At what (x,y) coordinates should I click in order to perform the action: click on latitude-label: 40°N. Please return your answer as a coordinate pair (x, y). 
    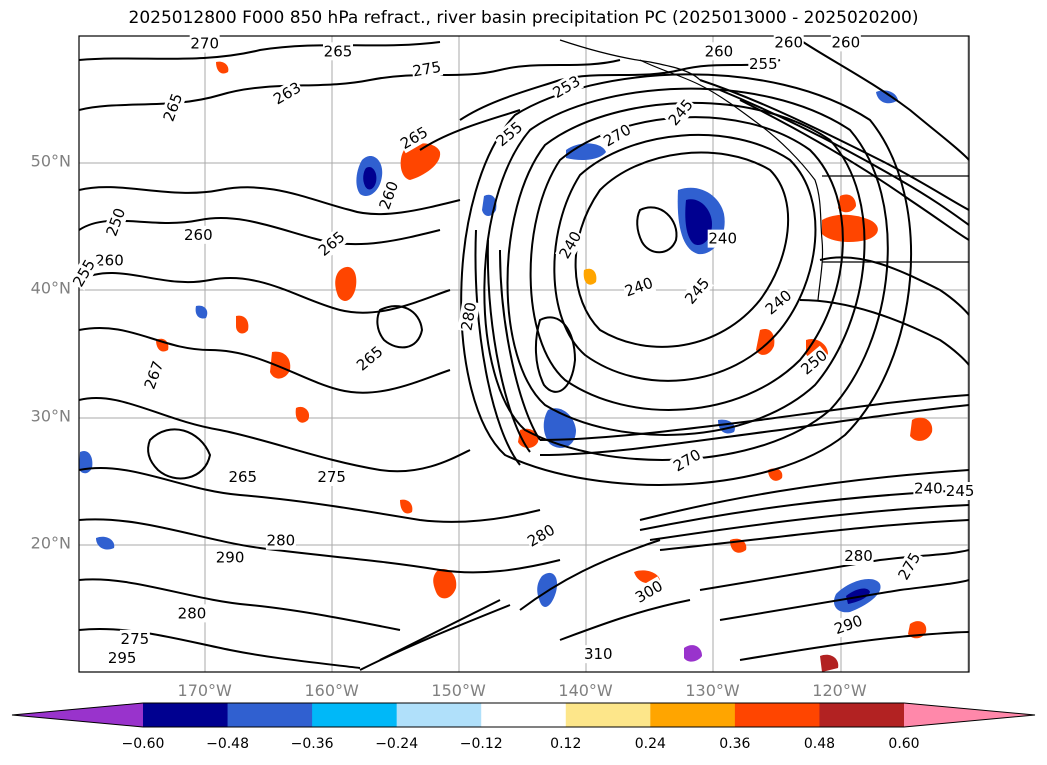
    Looking at the image, I should click on (50, 288).